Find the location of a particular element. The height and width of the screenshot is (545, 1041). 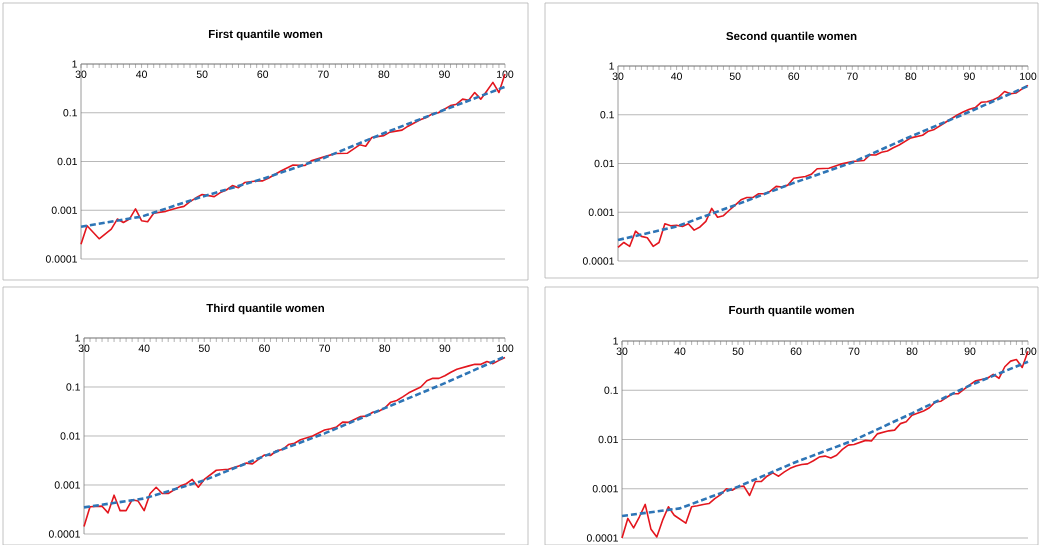

chart-title: Third quantile women is located at coordinates (265, 309).